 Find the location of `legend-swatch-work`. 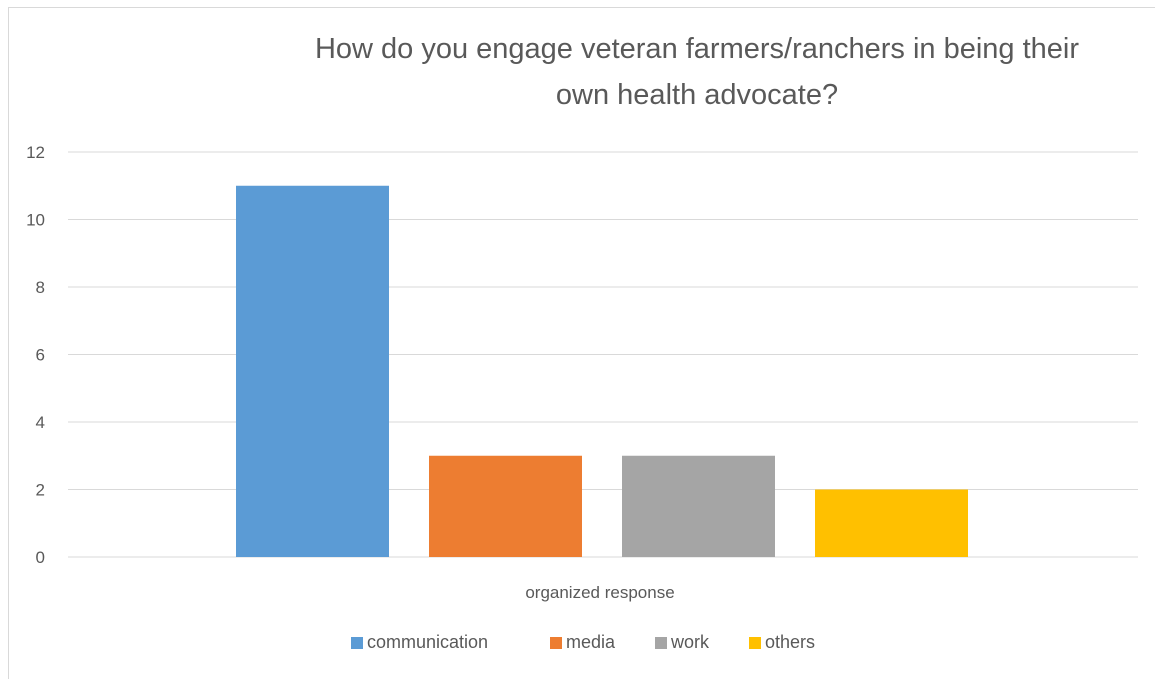

legend-swatch-work is located at coordinates (661, 643).